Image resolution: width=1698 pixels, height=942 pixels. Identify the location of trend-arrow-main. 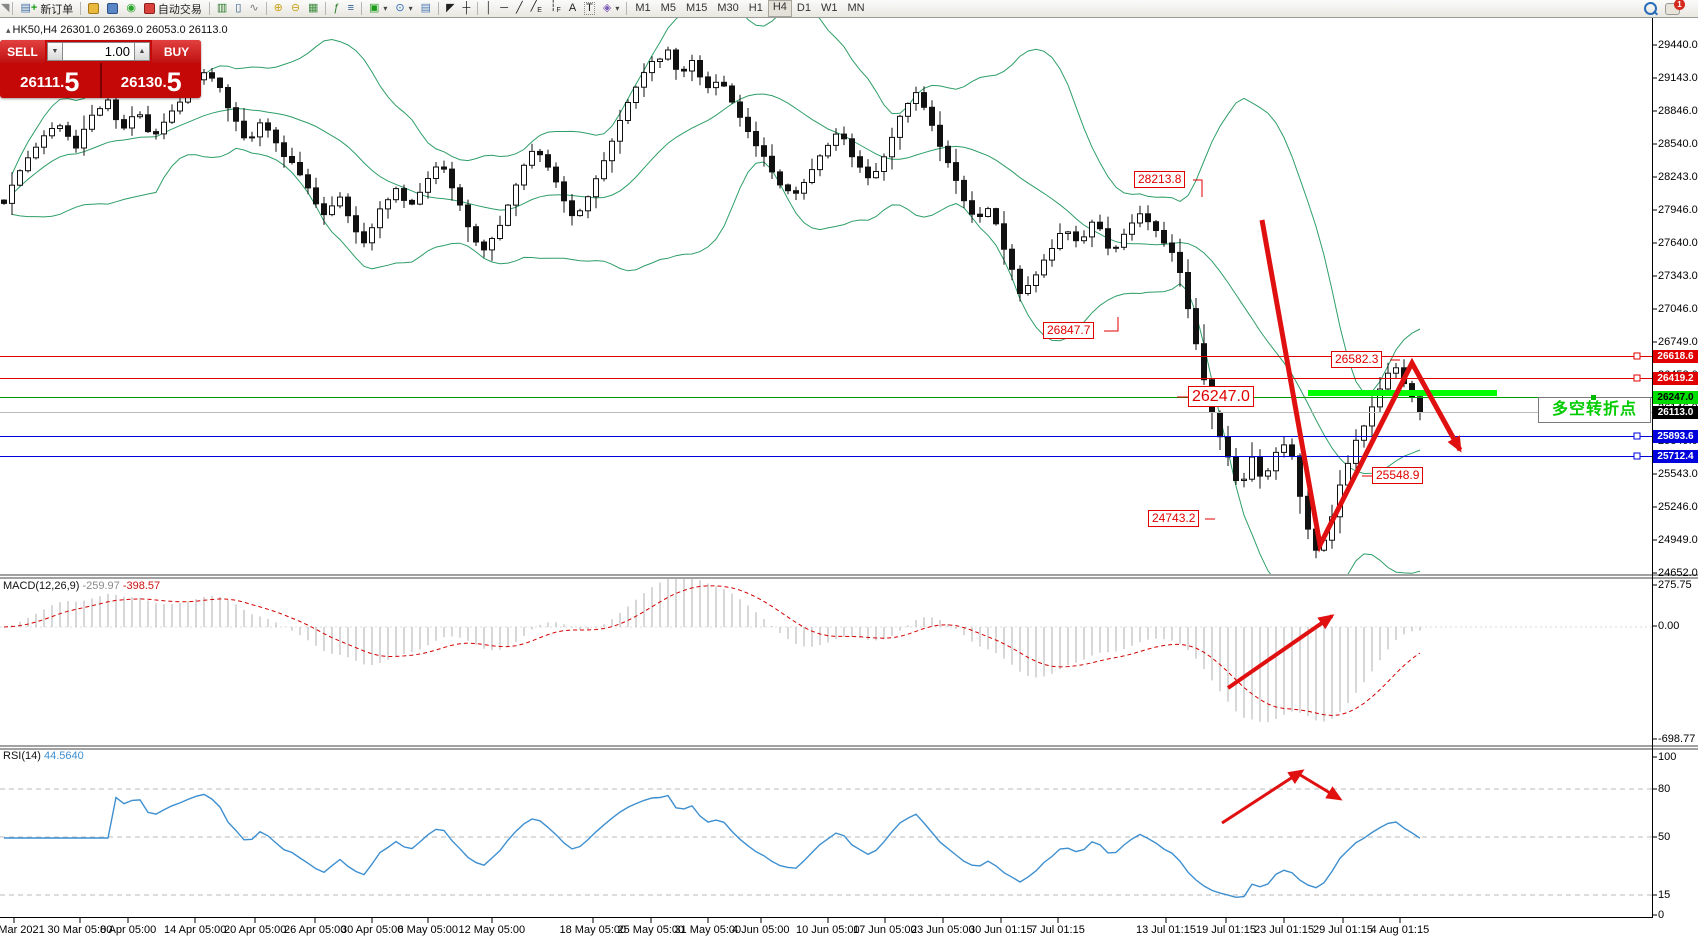
(1361, 386).